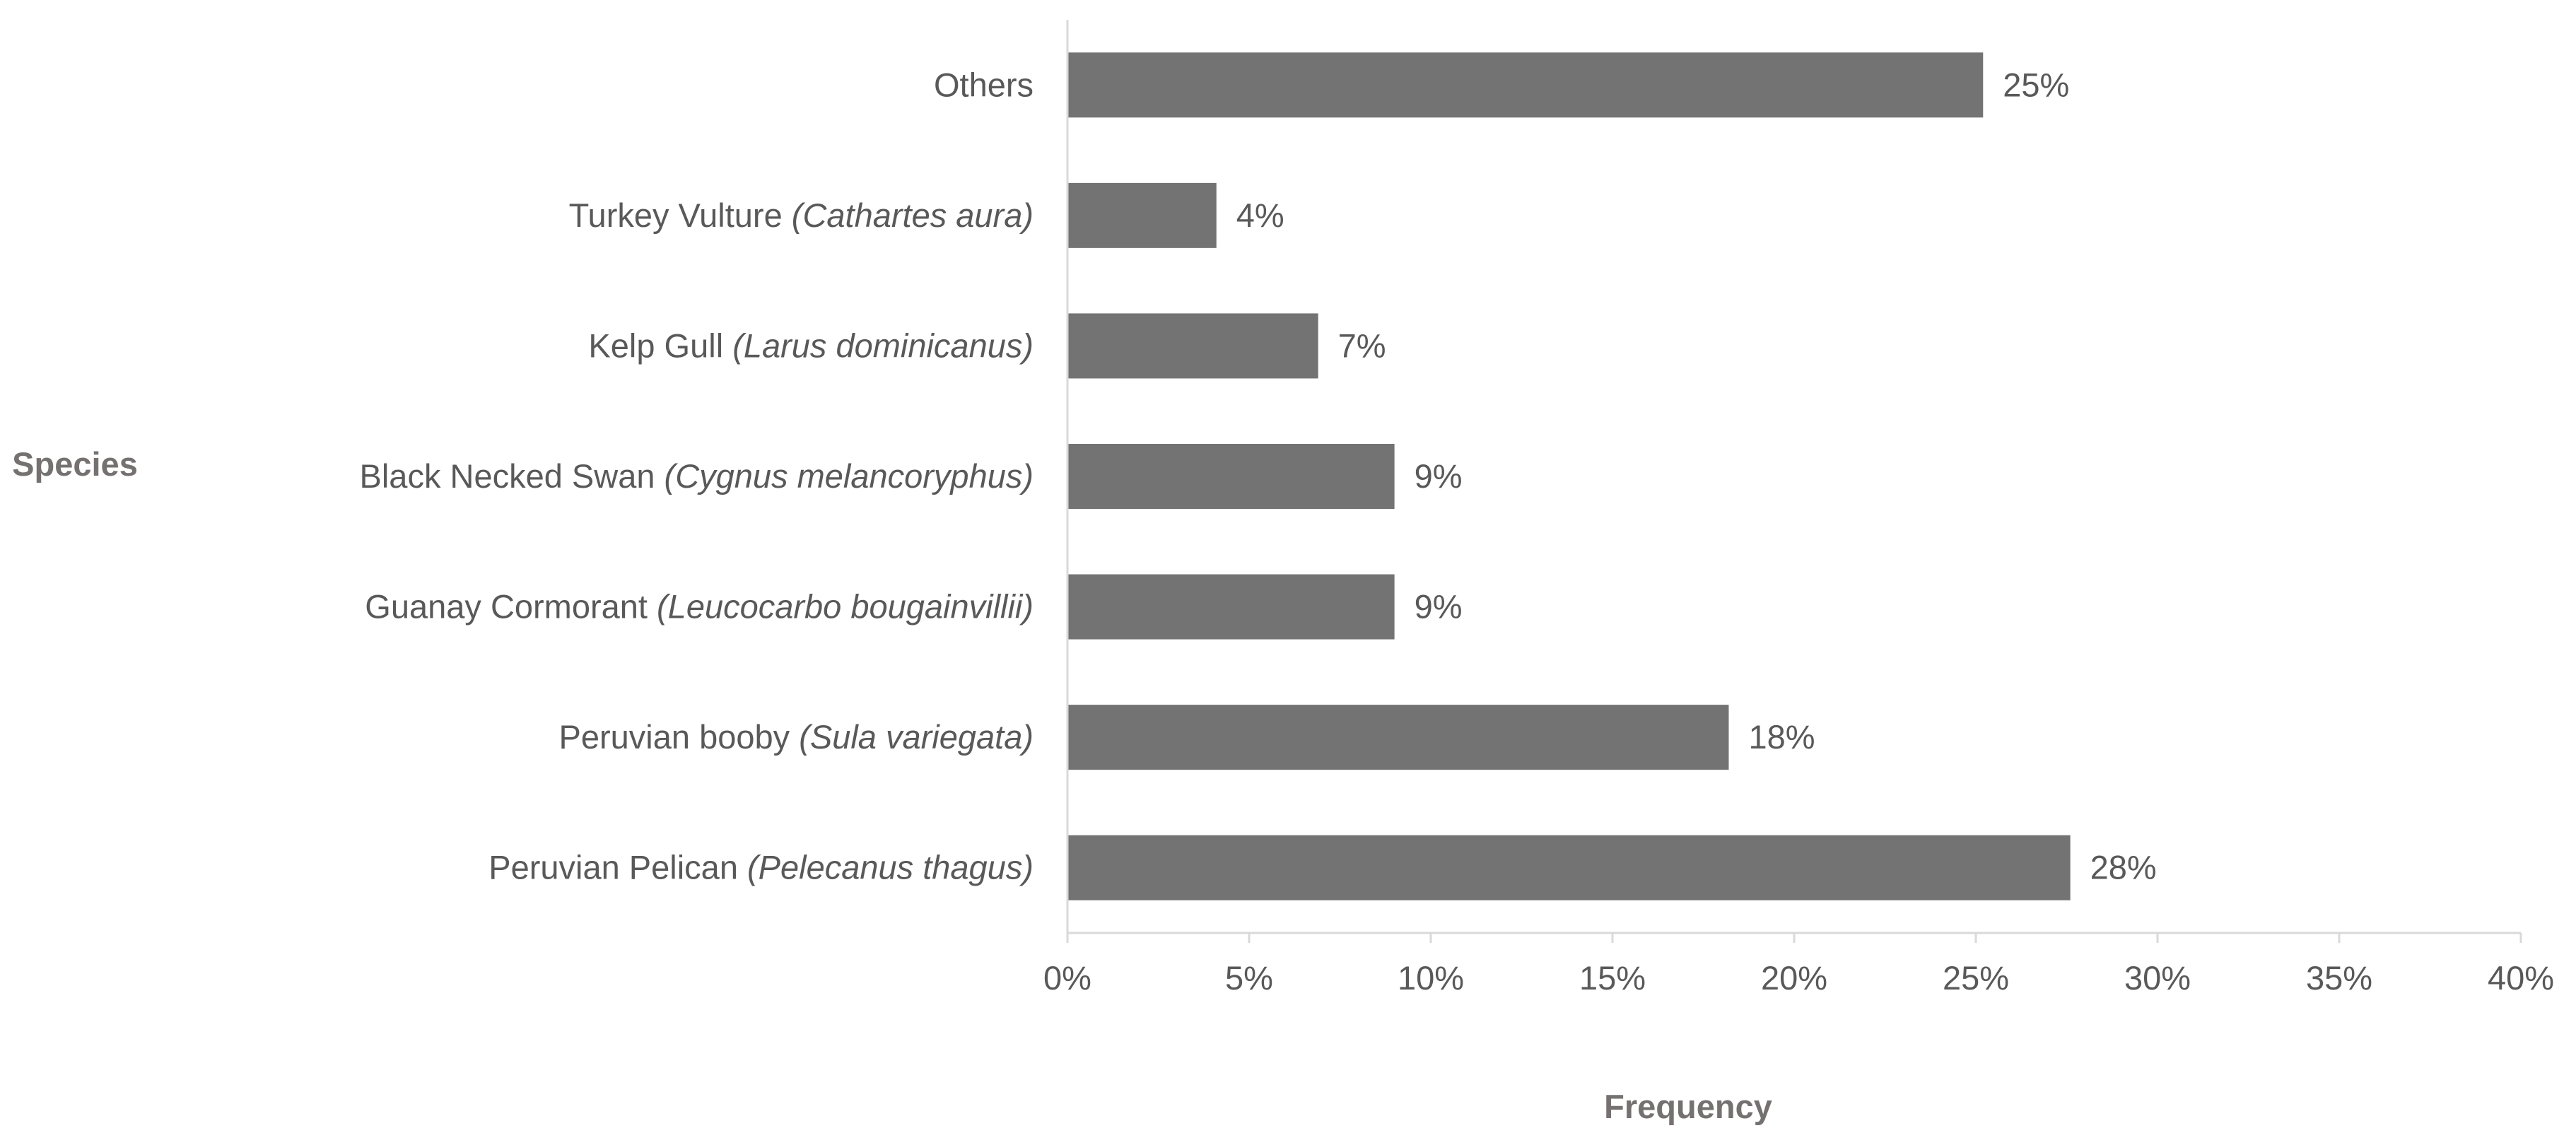  What do you see at coordinates (1362, 345) in the screenshot?
I see `data-label: 7%` at bounding box center [1362, 345].